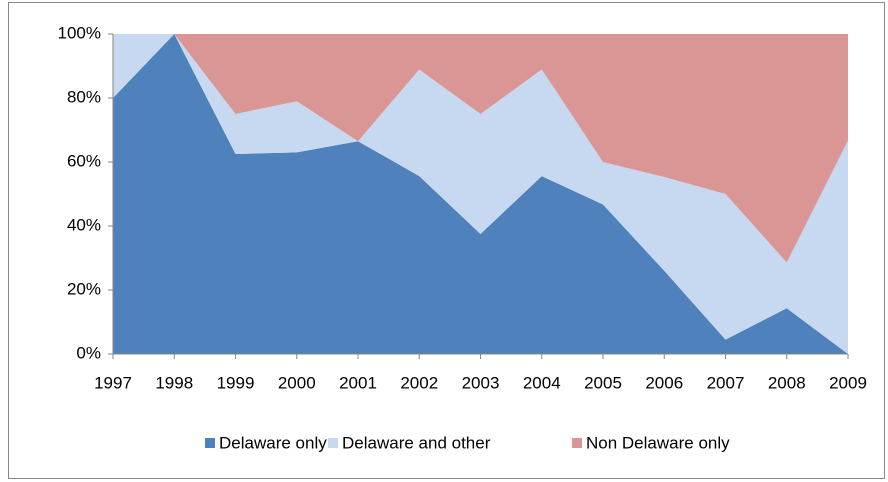 The width and height of the screenshot is (888, 482). I want to click on x-tick-label: 2009, so click(848, 382).